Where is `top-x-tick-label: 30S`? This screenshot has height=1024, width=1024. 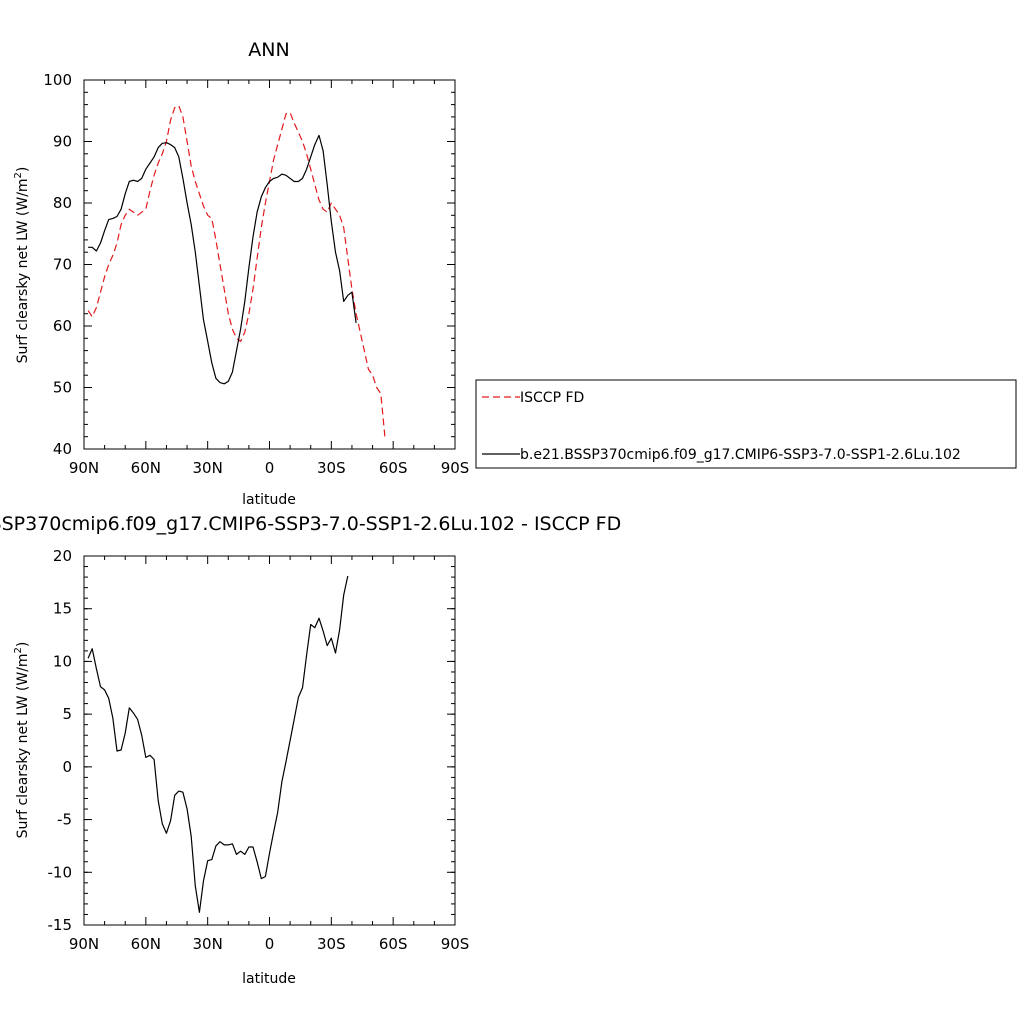 top-x-tick-label: 30S is located at coordinates (331, 468).